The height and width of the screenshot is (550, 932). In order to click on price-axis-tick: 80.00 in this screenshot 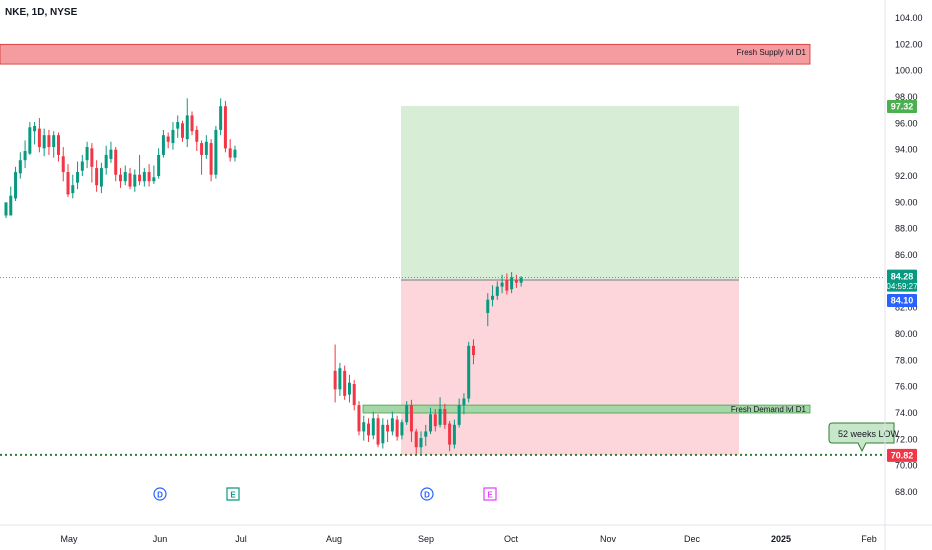, I will do `click(906, 334)`.